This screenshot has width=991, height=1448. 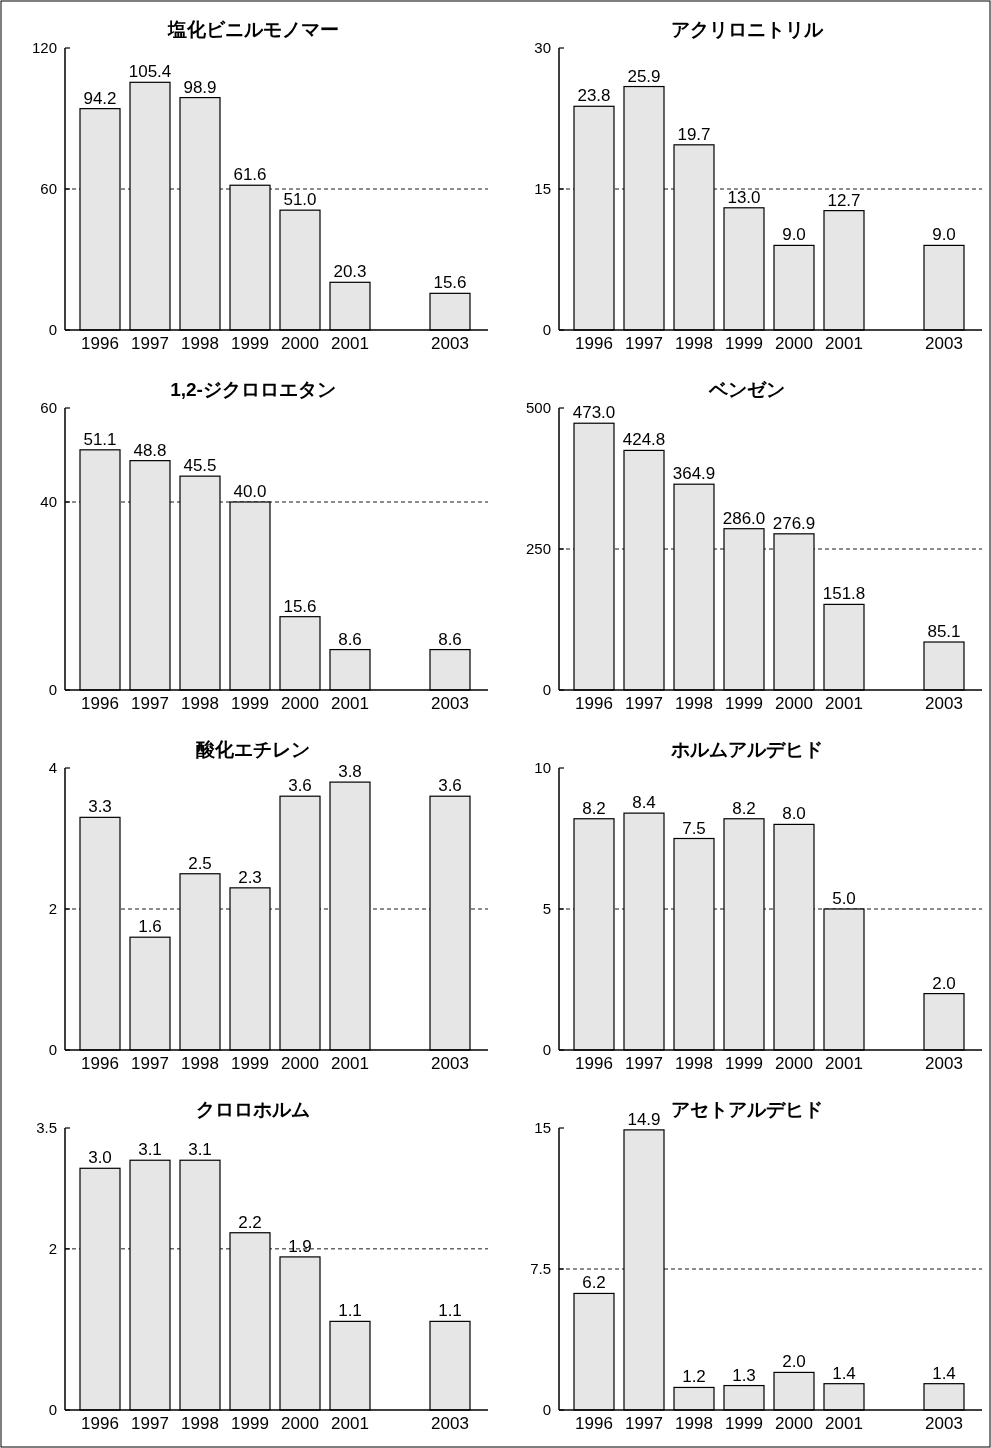 I want to click on data-label: 25.9, so click(x=644, y=76).